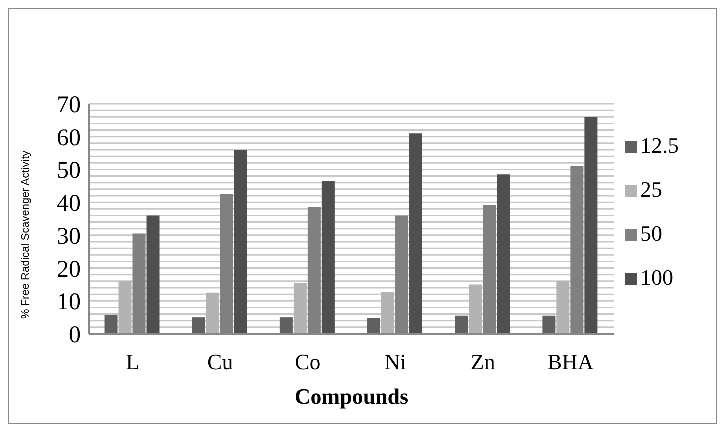 This screenshot has width=725, height=432. Describe the element at coordinates (69, 269) in the screenshot. I see `y-tick-label: 20` at that location.